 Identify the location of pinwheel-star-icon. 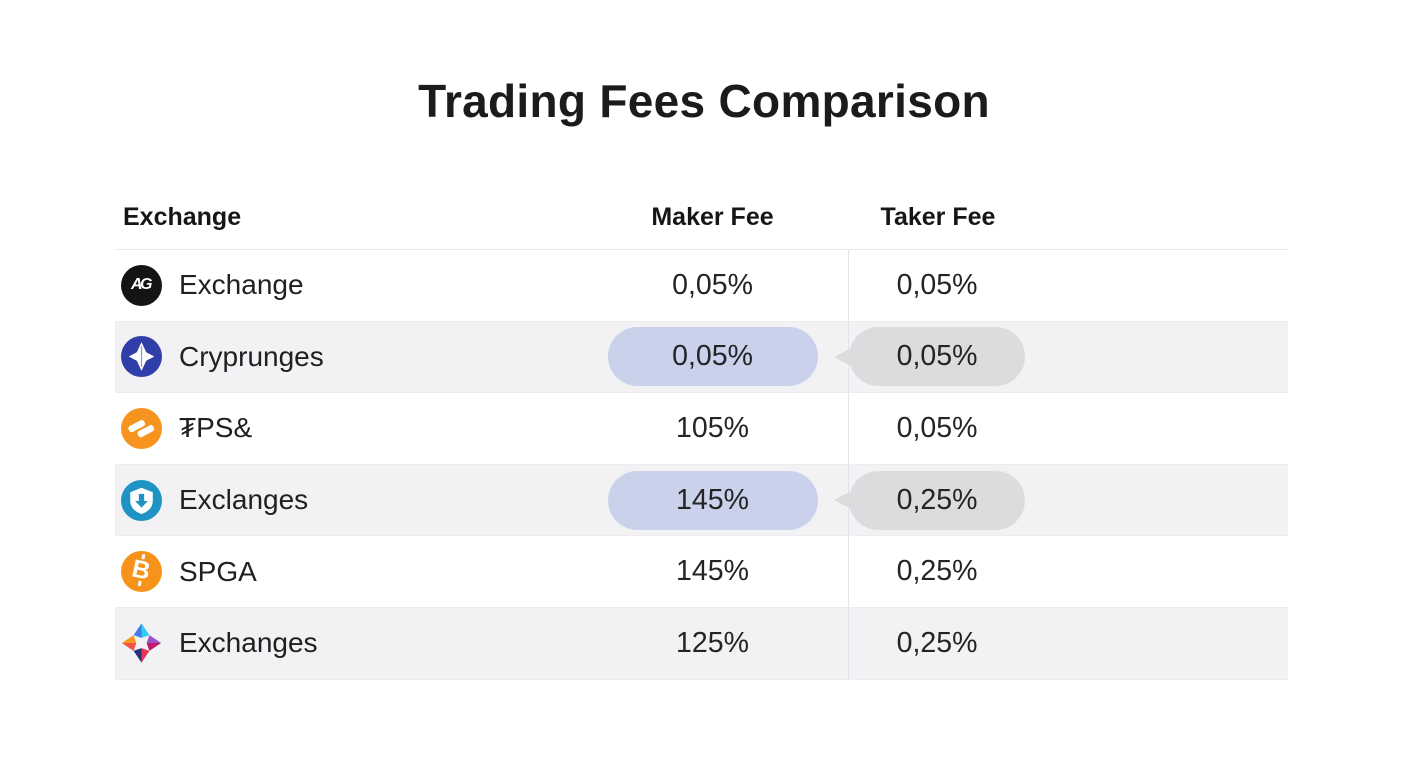
(141, 643).